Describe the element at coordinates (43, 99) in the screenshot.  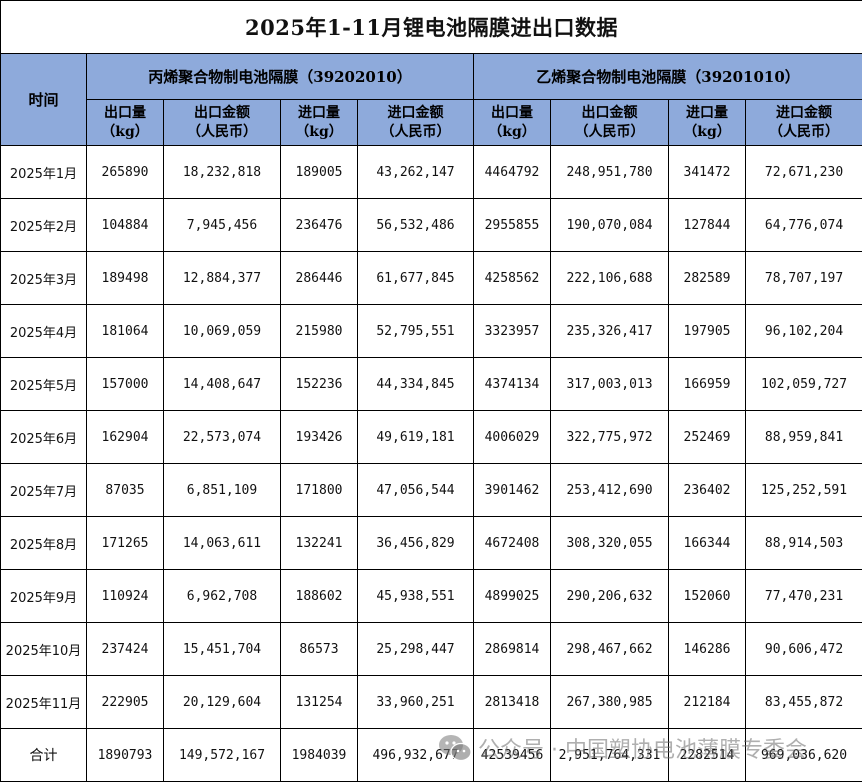
I see `header-time: 时间` at that location.